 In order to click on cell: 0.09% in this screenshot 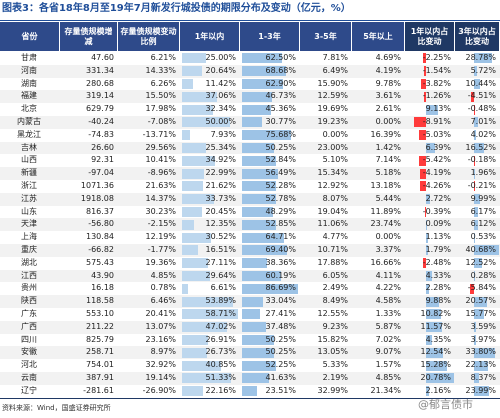, I will do `click(438, 224)`.